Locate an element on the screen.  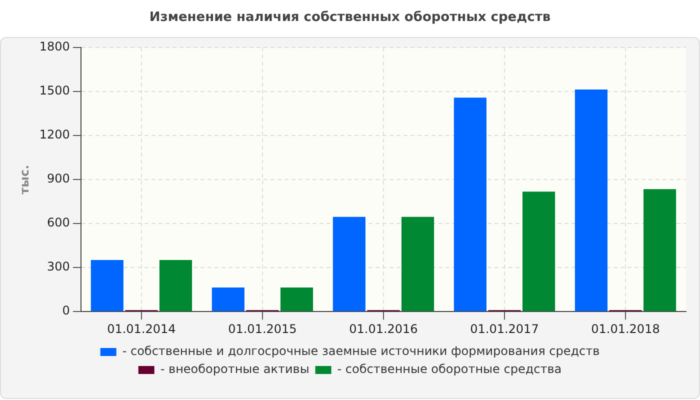
x-tick-label: 01.01.2014 is located at coordinates (141, 329).